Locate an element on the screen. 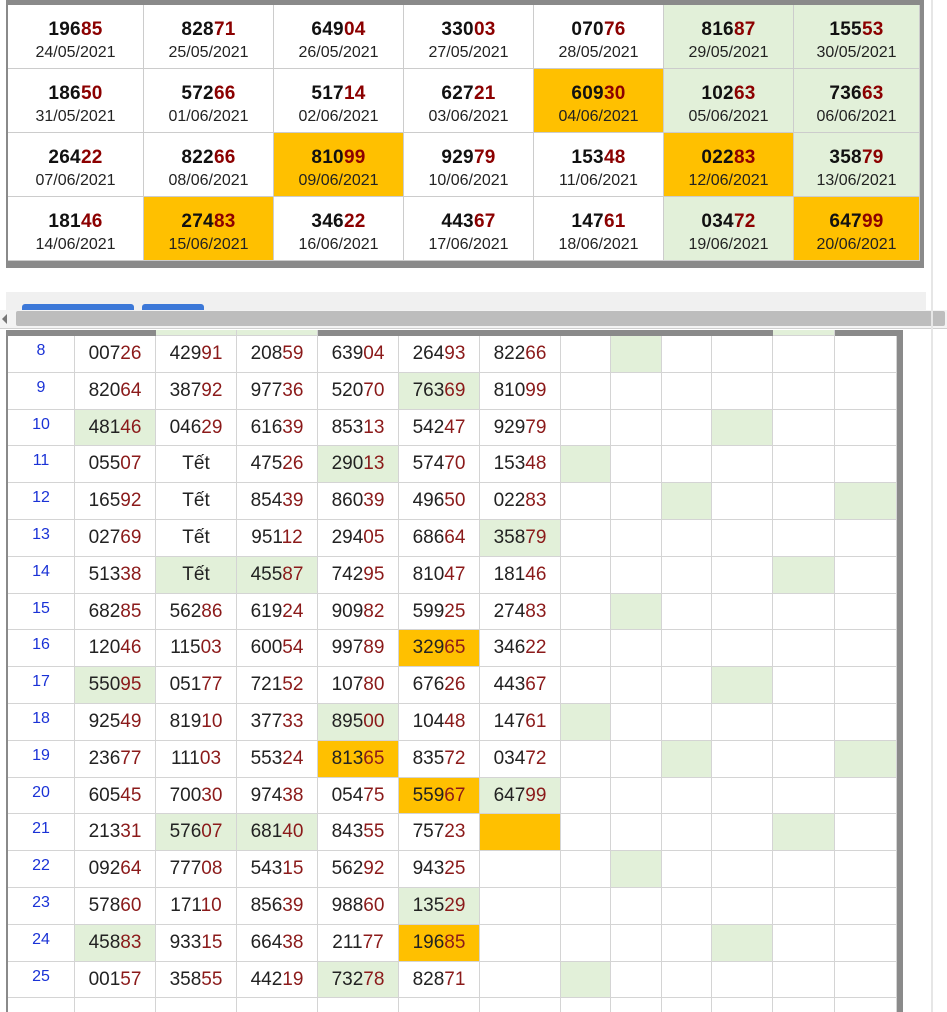 Image resolution: width=947 pixels, height=1012 pixels. number-head: 007 is located at coordinates (104, 353).